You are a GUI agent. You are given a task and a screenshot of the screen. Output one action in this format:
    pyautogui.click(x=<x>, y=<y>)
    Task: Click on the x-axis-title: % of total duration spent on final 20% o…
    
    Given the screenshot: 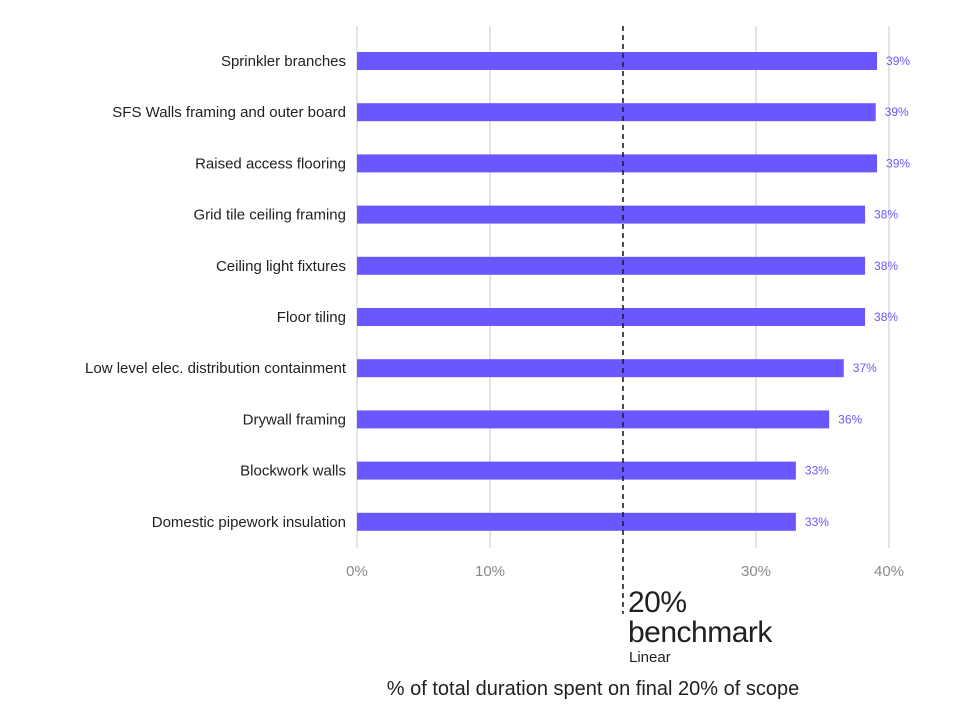 What is the action you would take?
    pyautogui.click(x=593, y=689)
    